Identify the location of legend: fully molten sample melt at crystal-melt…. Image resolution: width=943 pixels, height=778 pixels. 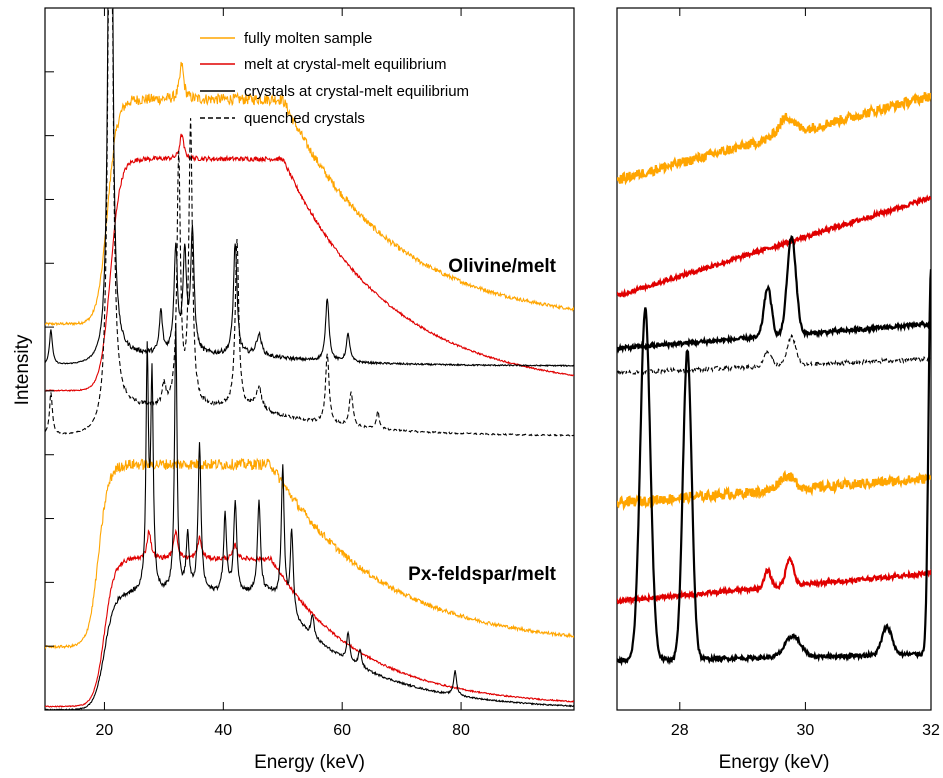
(334, 78).